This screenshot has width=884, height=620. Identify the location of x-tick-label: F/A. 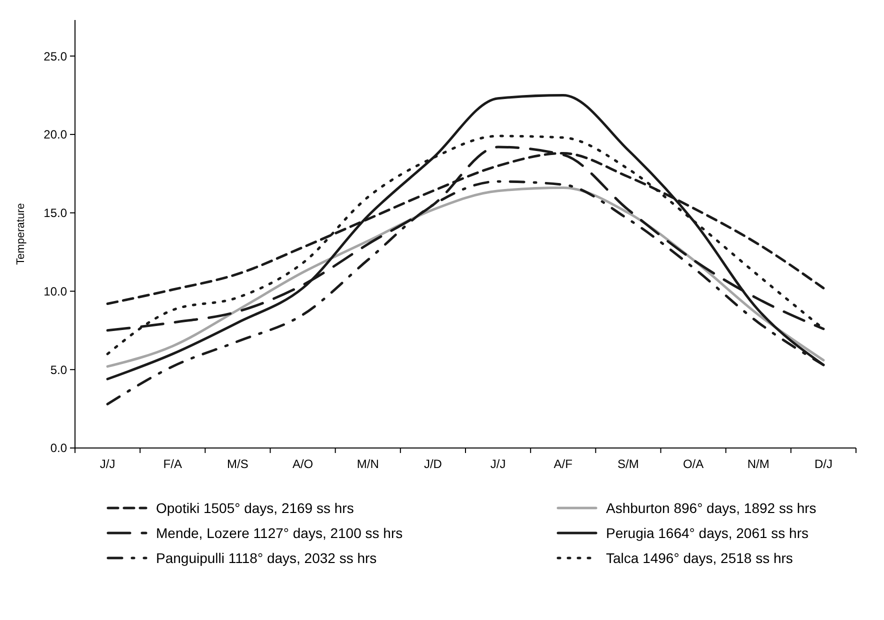
(172, 464).